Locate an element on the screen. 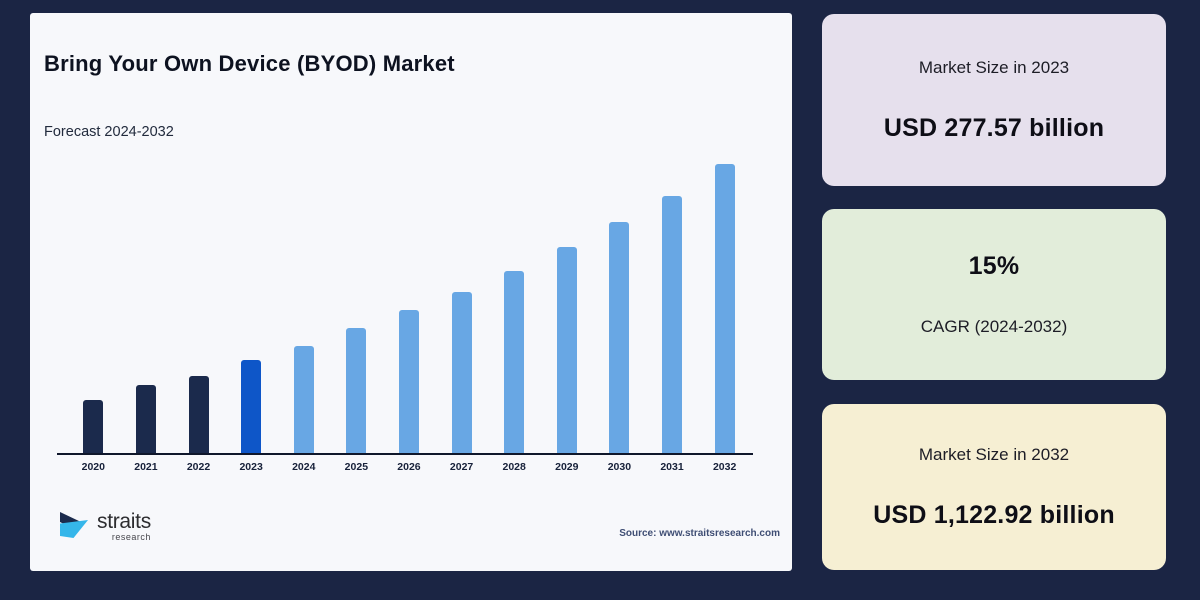 The height and width of the screenshot is (600, 1200). straits-research-logo: straits research is located at coordinates (104, 526).